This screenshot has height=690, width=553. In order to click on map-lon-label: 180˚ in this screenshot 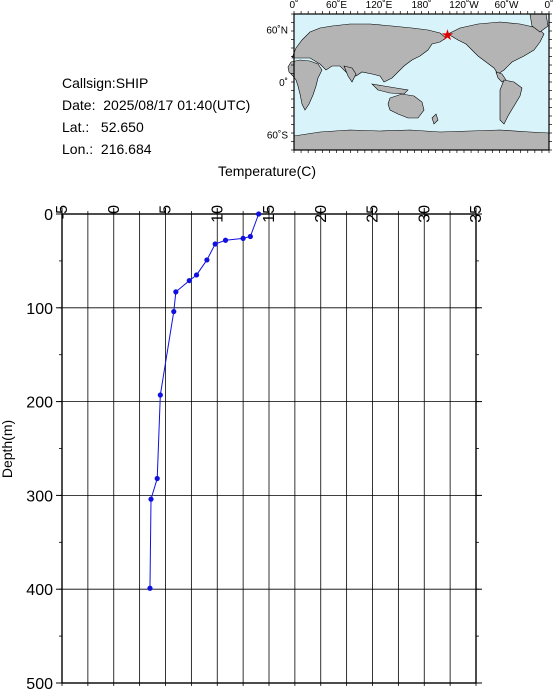, I will do `click(421, 5)`.